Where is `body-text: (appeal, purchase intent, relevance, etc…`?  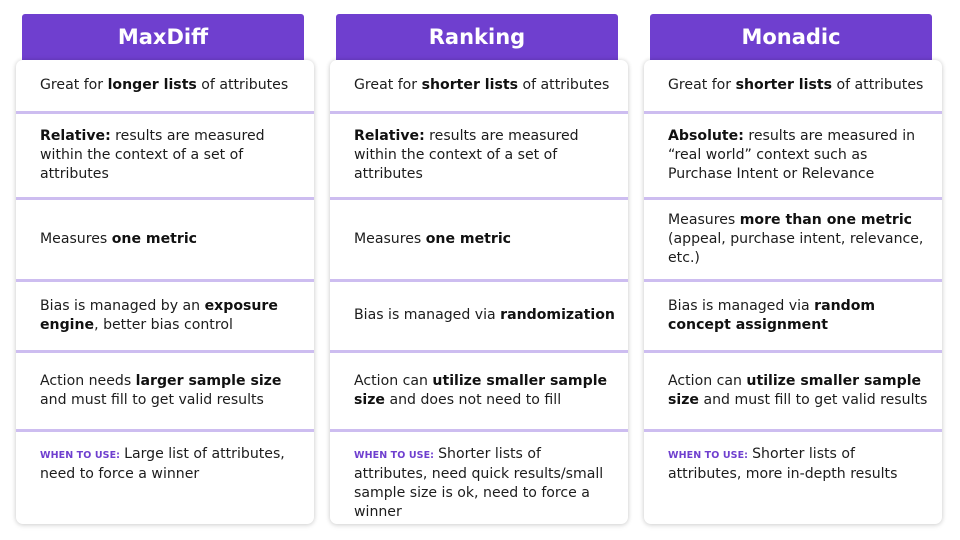 body-text: (appeal, purchase intent, relevance, etc… is located at coordinates (796, 248).